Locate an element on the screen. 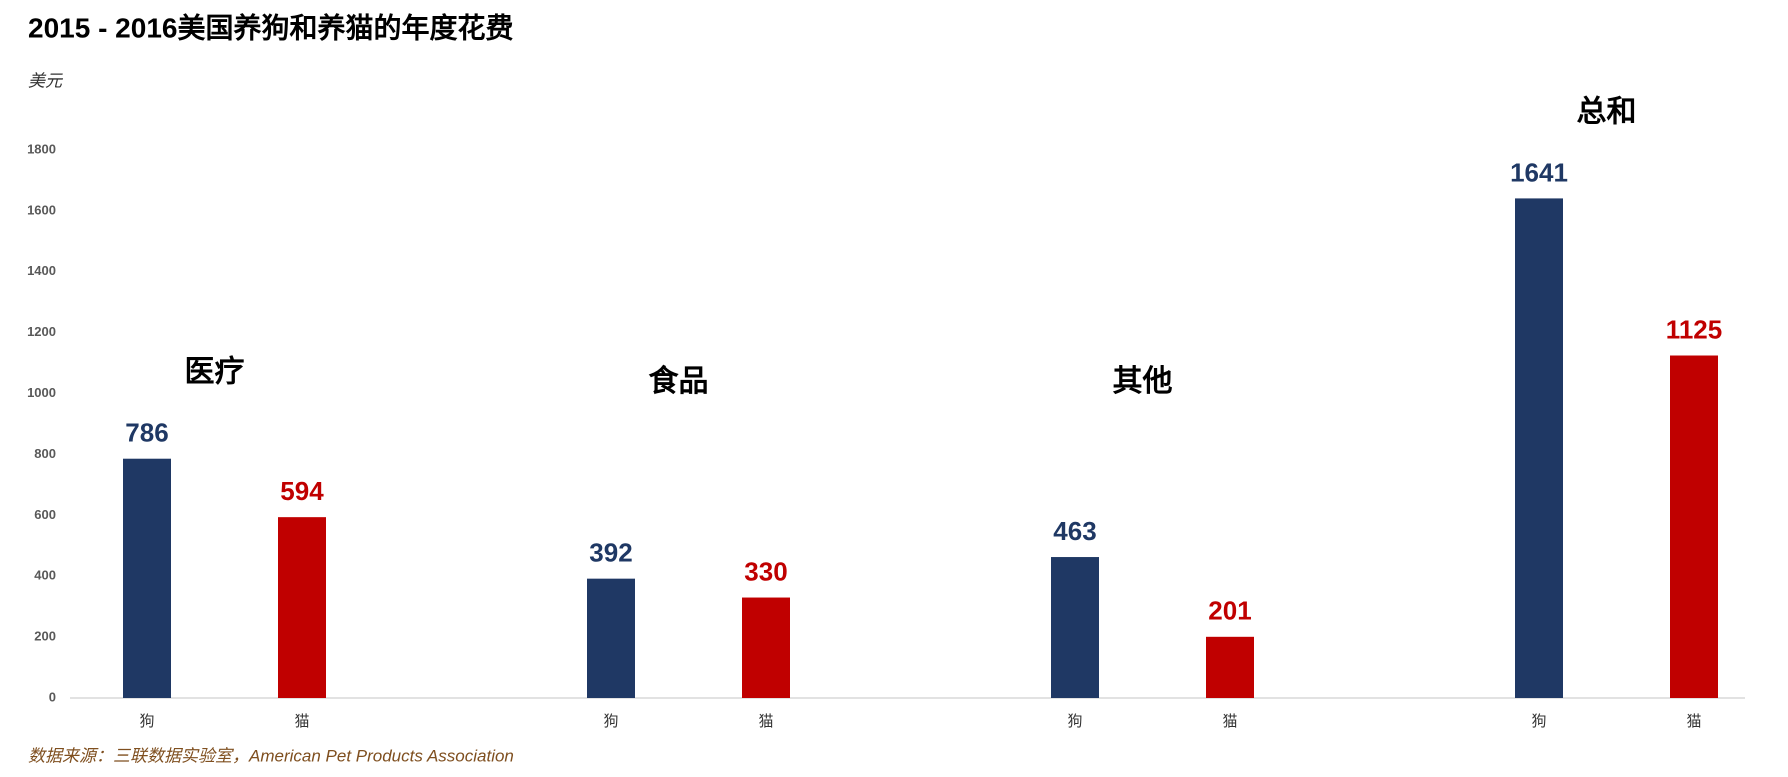  y-tick-label: 0 is located at coordinates (52, 696).